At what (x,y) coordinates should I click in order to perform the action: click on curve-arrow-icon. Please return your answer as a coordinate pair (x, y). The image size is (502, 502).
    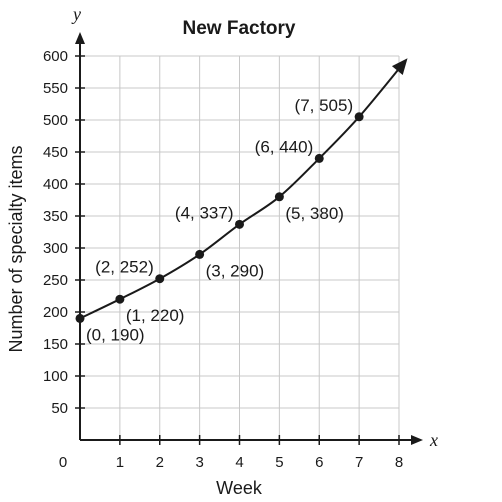
    Looking at the image, I should click on (399, 67).